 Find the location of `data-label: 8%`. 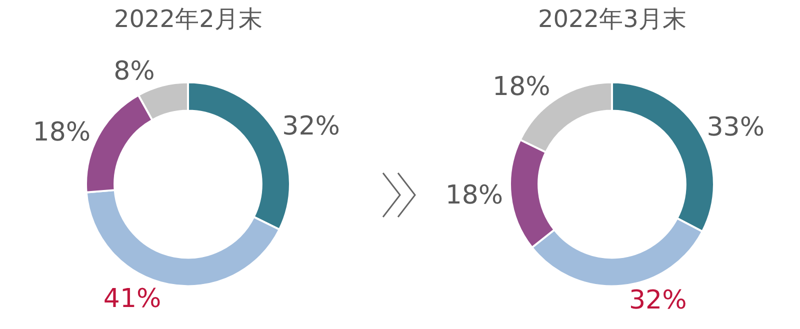

data-label: 8% is located at coordinates (134, 71).